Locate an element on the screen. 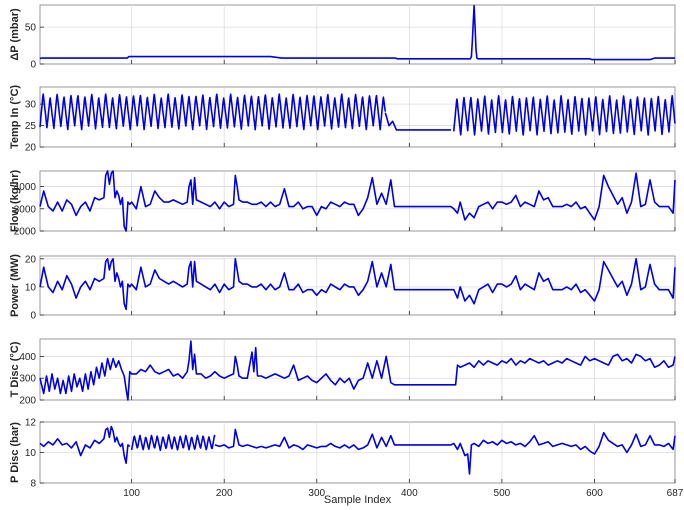 Image resolution: width=684 pixels, height=510 pixels. y-tick-label: 3000 is located at coordinates (25, 209).